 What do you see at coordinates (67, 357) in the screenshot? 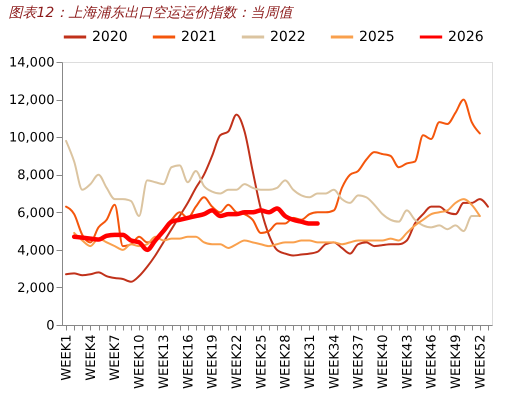
I see `x-tick-label: WEEK1` at bounding box center [67, 357].